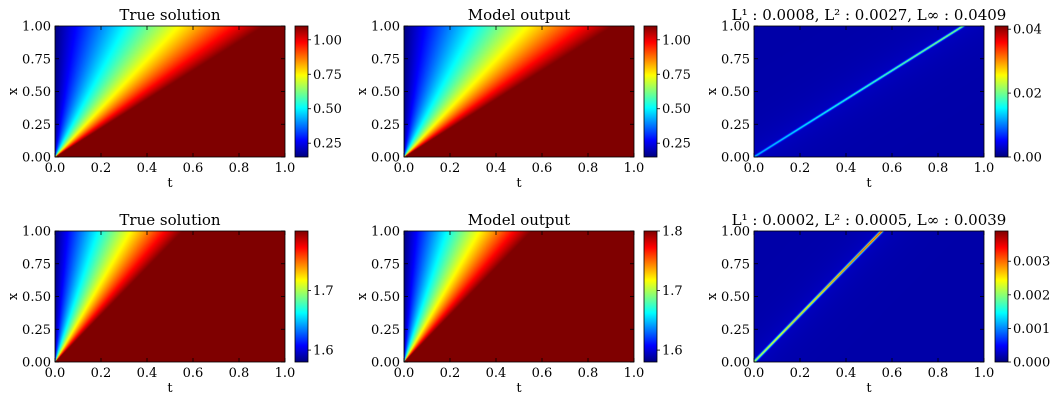  Describe the element at coordinates (170, 220) in the screenshot. I see `panel-title: True solution` at that location.